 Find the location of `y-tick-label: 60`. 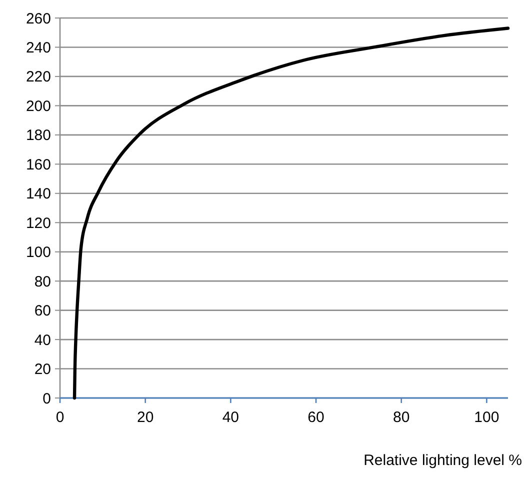

y-tick-label: 60 is located at coordinates (42, 311).